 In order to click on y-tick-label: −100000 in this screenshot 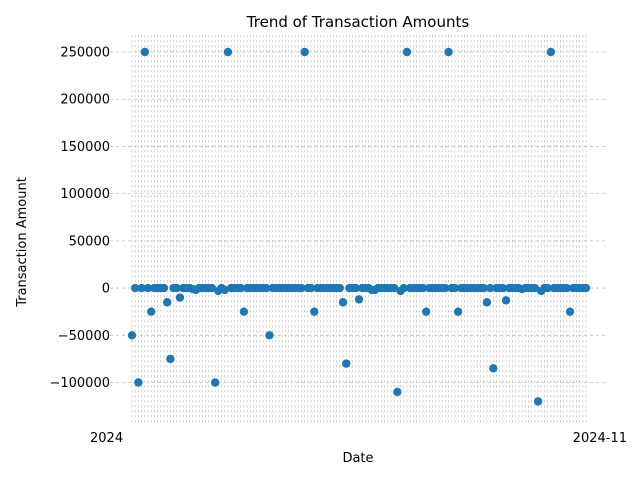, I will do `click(79, 383)`.